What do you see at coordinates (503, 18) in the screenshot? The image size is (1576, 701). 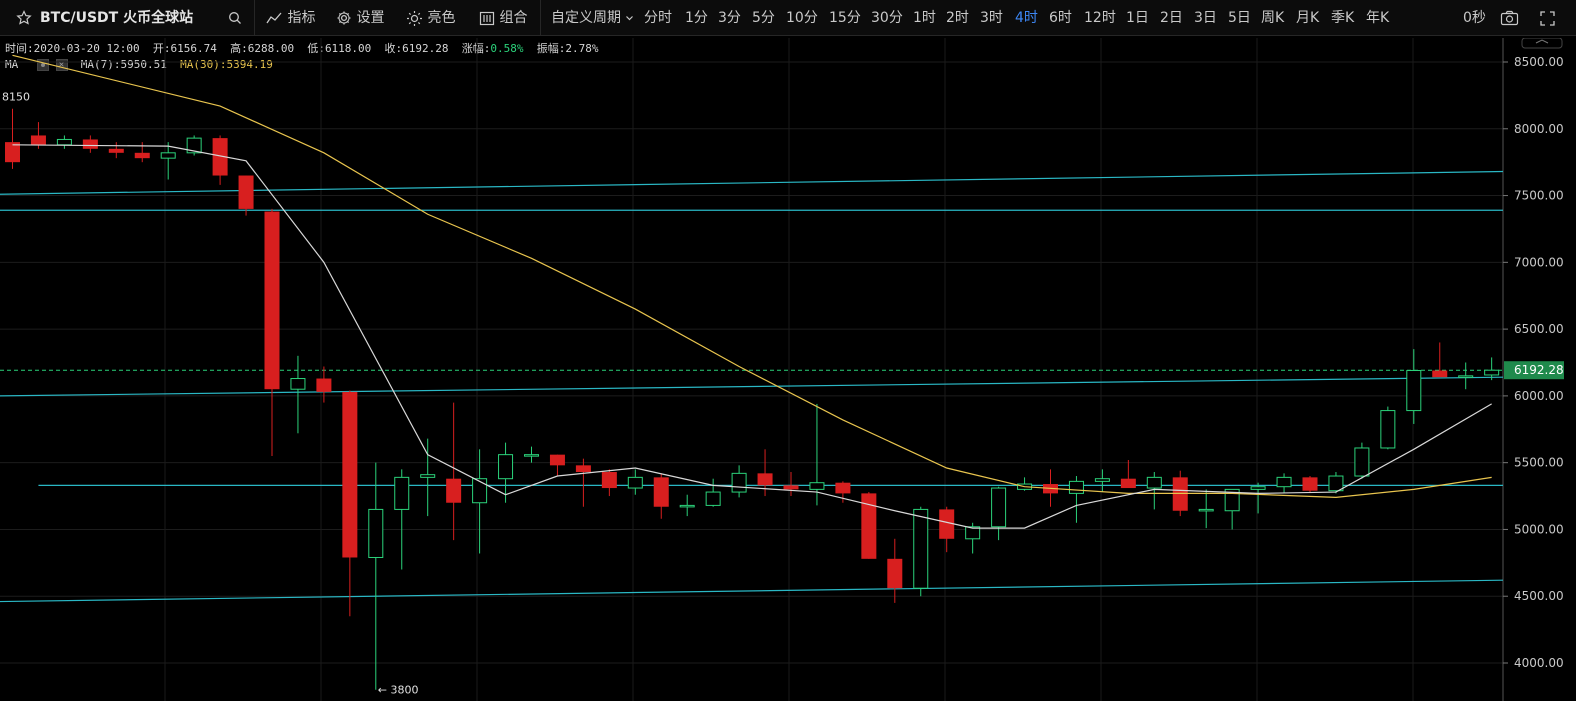 I see `layout-button: 组合` at bounding box center [503, 18].